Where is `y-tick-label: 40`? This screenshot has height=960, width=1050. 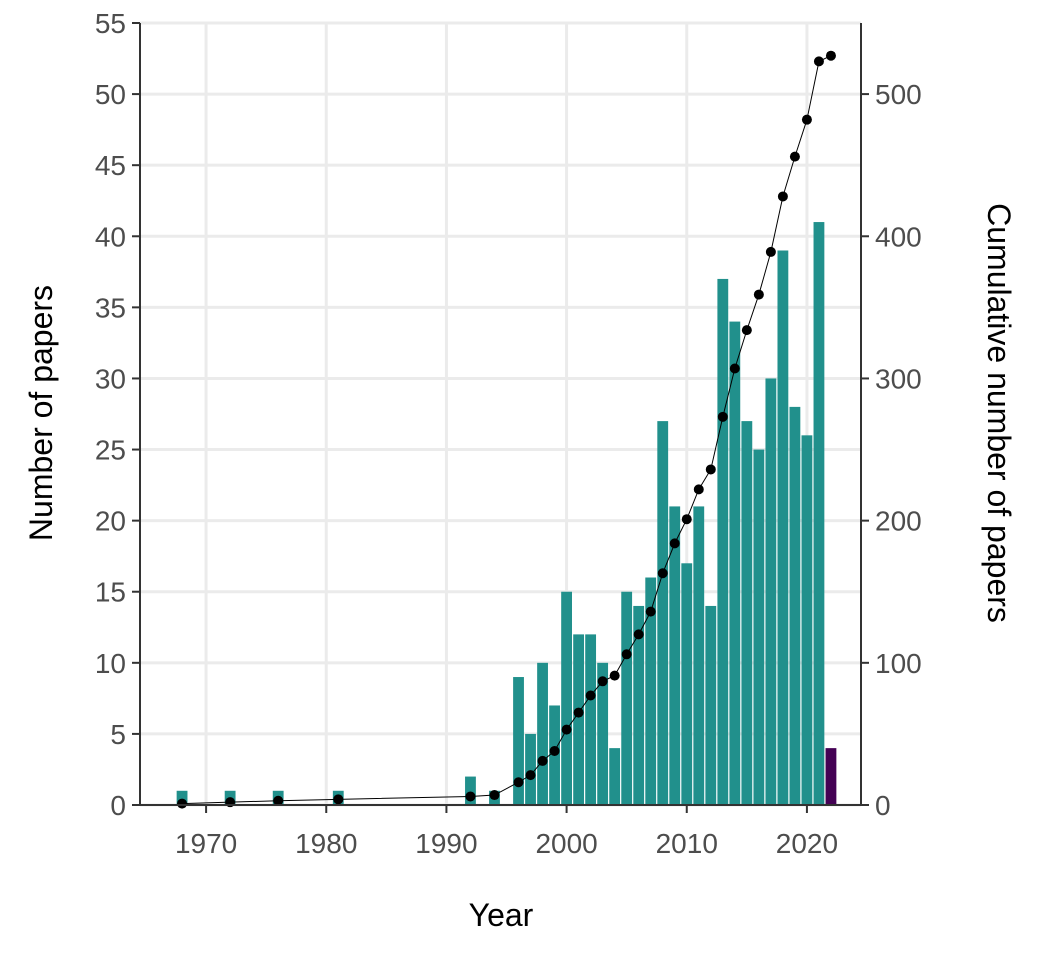 y-tick-label: 40 is located at coordinates (110, 236).